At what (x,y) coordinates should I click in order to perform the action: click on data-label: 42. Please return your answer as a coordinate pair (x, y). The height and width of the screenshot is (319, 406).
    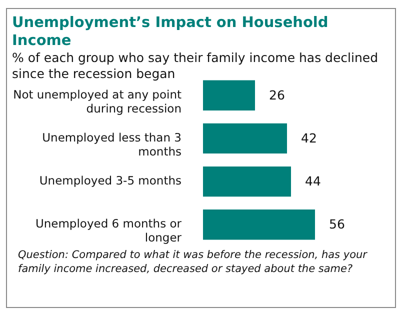
    Looking at the image, I should click on (309, 138).